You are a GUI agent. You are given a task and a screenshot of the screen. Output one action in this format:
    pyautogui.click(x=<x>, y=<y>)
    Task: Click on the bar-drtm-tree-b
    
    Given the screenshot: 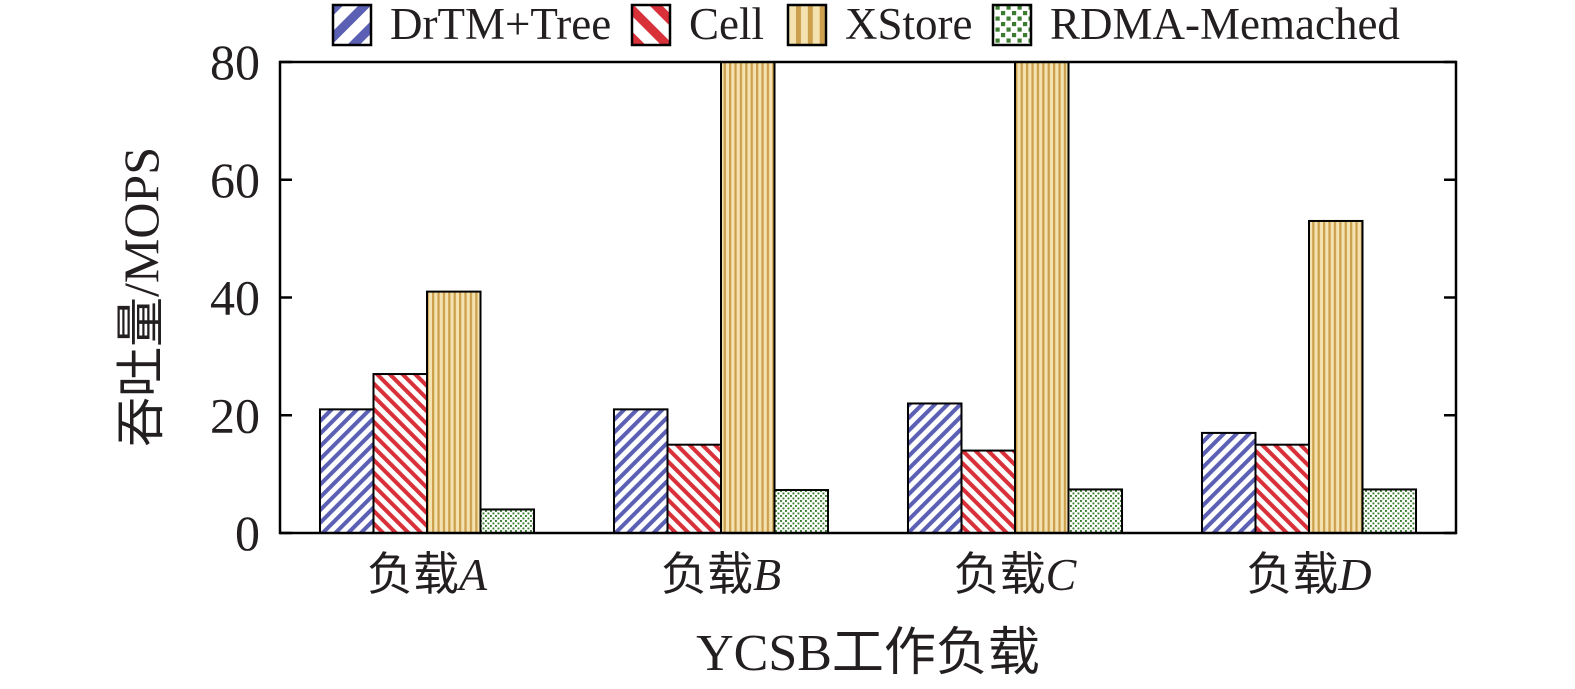 What is the action you would take?
    pyautogui.click(x=640, y=471)
    